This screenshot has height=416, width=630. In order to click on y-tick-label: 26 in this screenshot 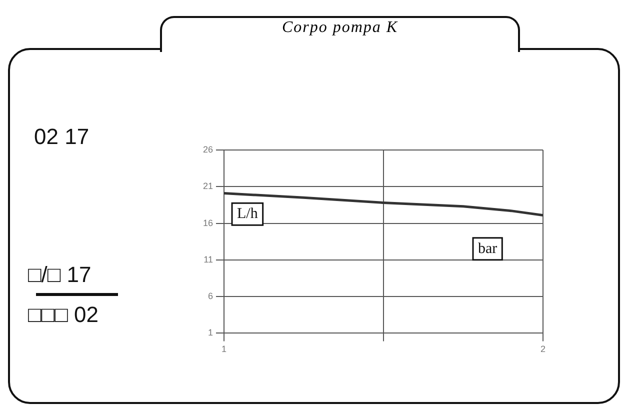, I will do `click(208, 149)`.